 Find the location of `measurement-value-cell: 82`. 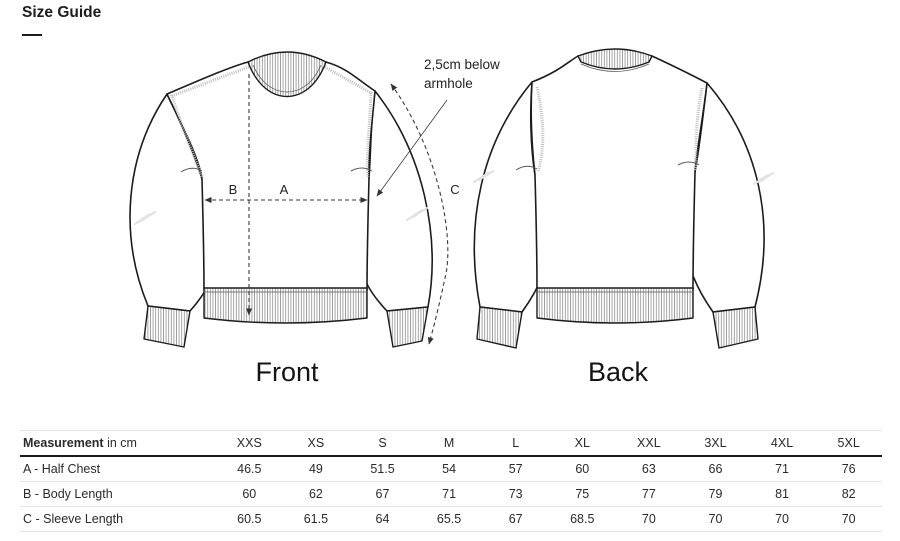

measurement-value-cell: 82 is located at coordinates (848, 494).